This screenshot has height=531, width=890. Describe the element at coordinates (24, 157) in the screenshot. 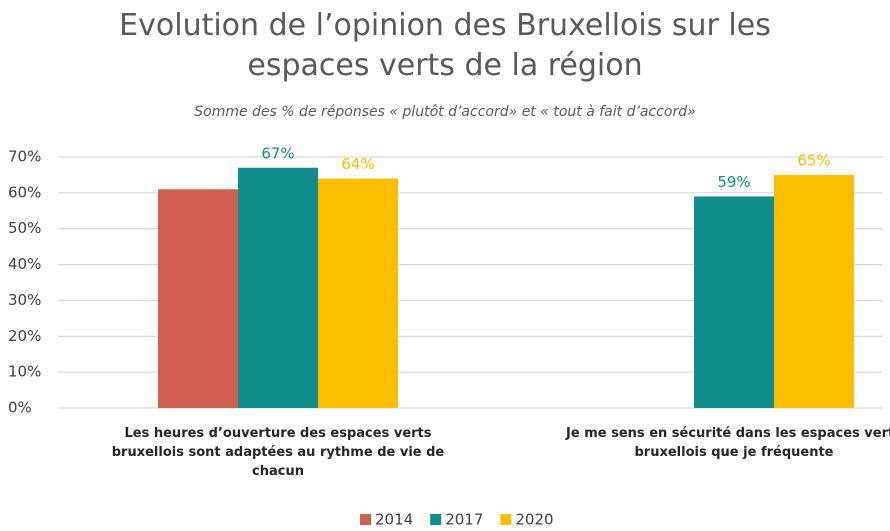

I see `y-tick-label: 70%` at that location.